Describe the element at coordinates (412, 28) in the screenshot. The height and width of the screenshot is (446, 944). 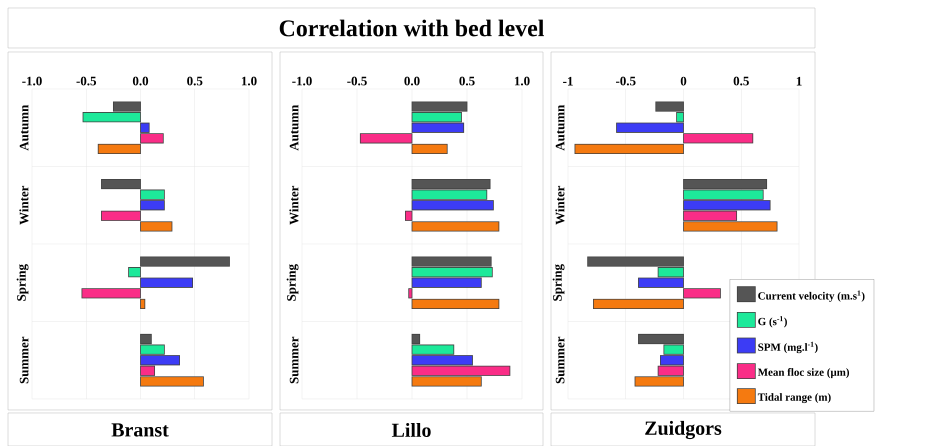
I see `text: Correlation with bed level` at that location.